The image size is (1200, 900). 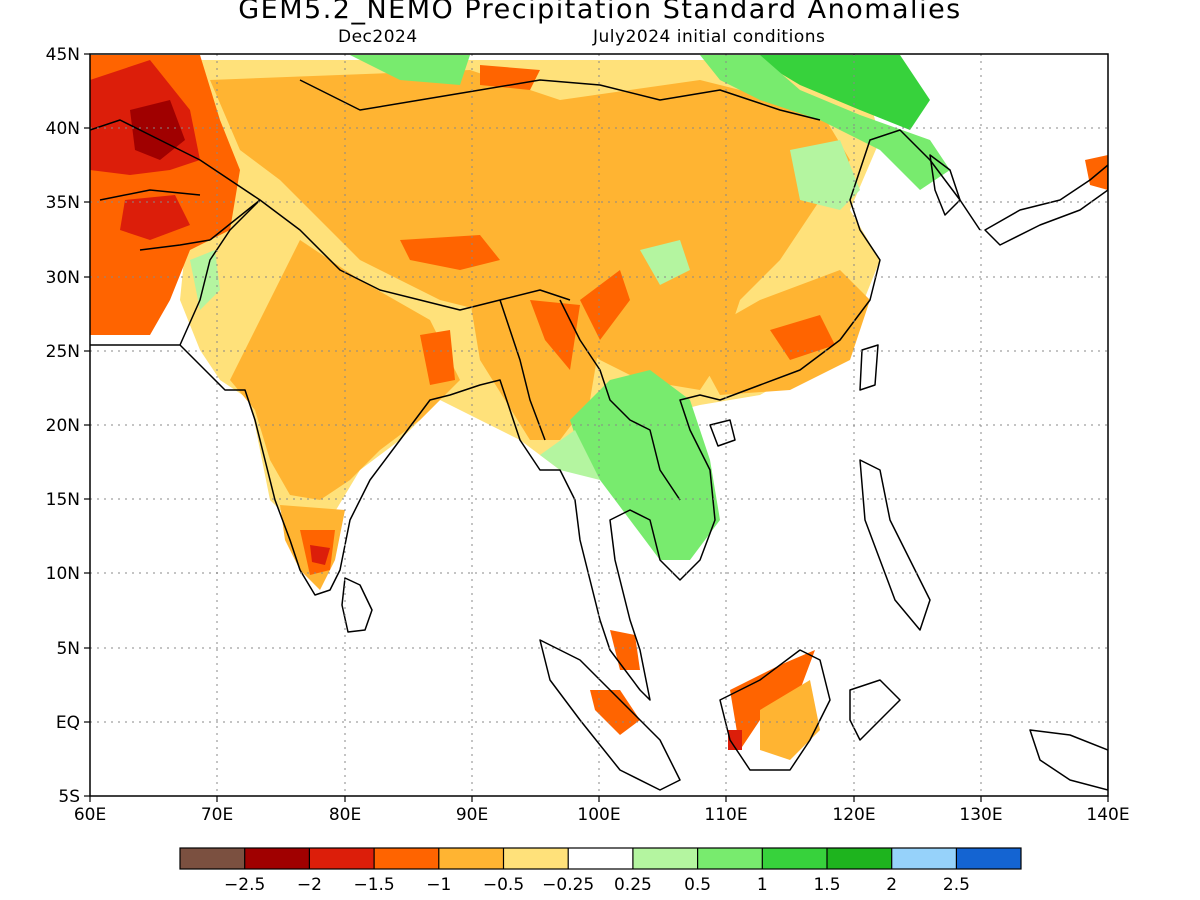 I want to click on lon-tick-80E: 80E, so click(x=345, y=815).